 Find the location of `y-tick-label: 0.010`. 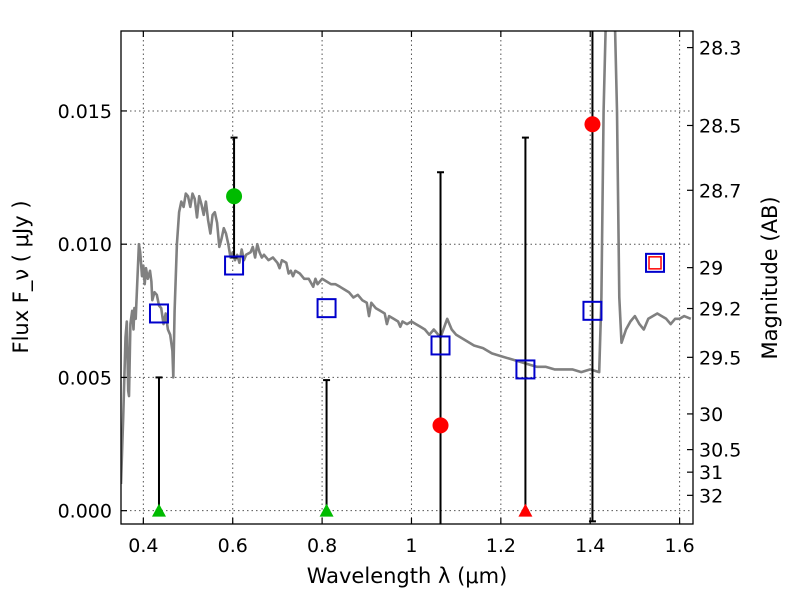

y-tick-label: 0.010 is located at coordinates (85, 245).